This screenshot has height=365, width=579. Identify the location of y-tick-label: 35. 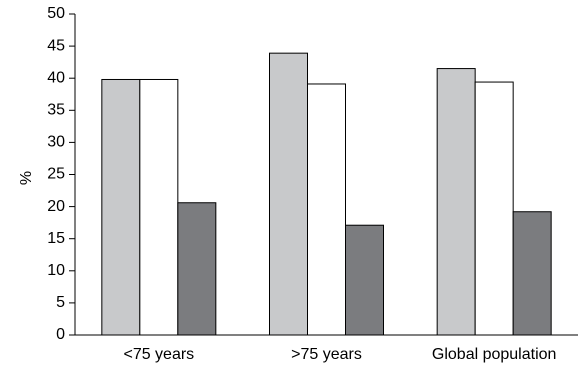
(56, 110).